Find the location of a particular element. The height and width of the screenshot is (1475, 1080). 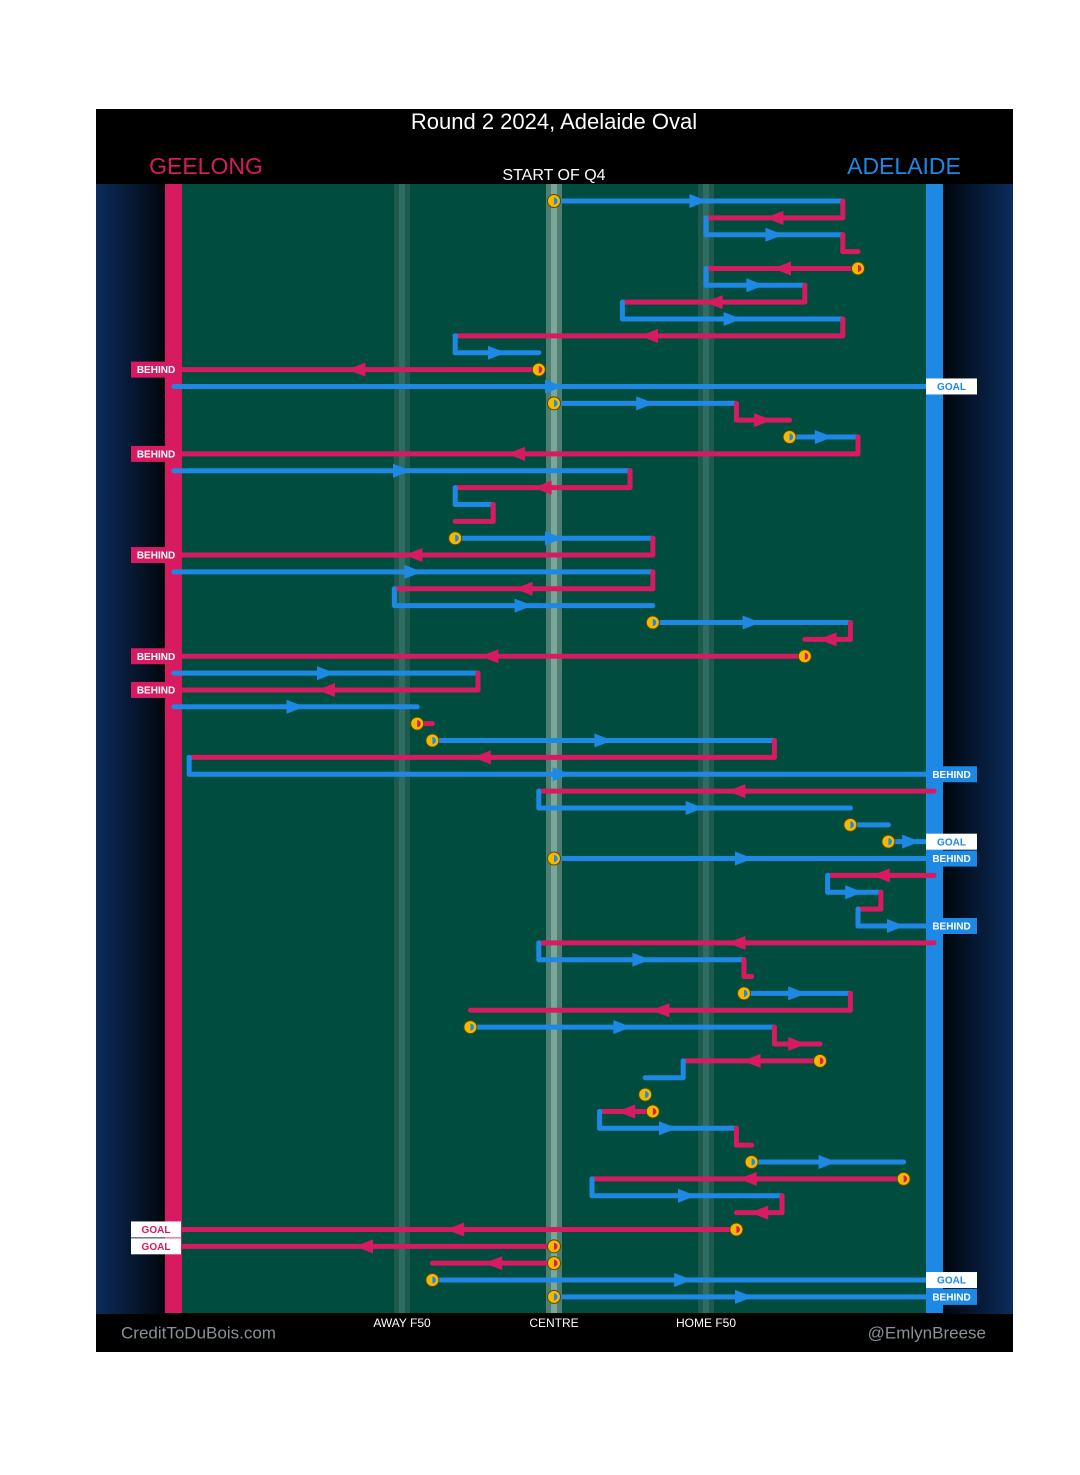

panel-side is located at coordinates (973, 749).